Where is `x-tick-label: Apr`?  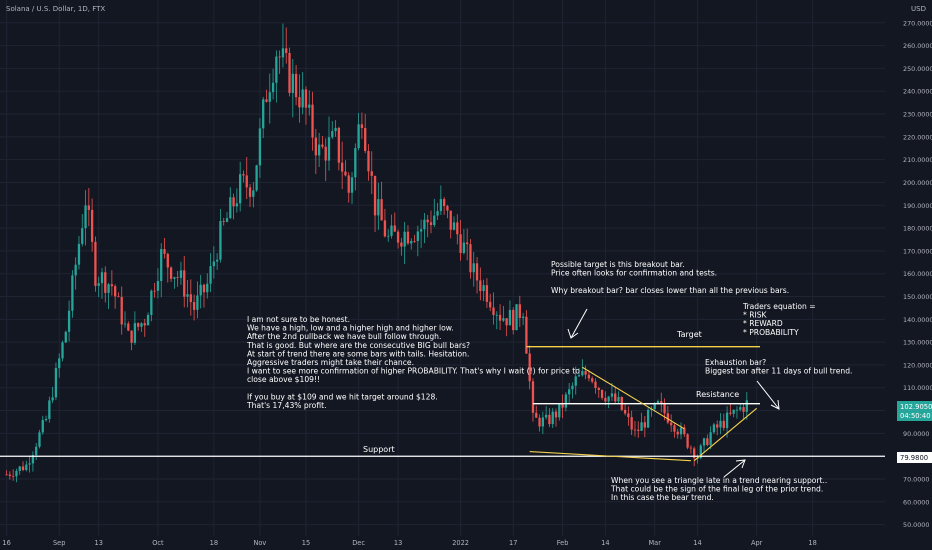 x-tick-label: Apr is located at coordinates (757, 543).